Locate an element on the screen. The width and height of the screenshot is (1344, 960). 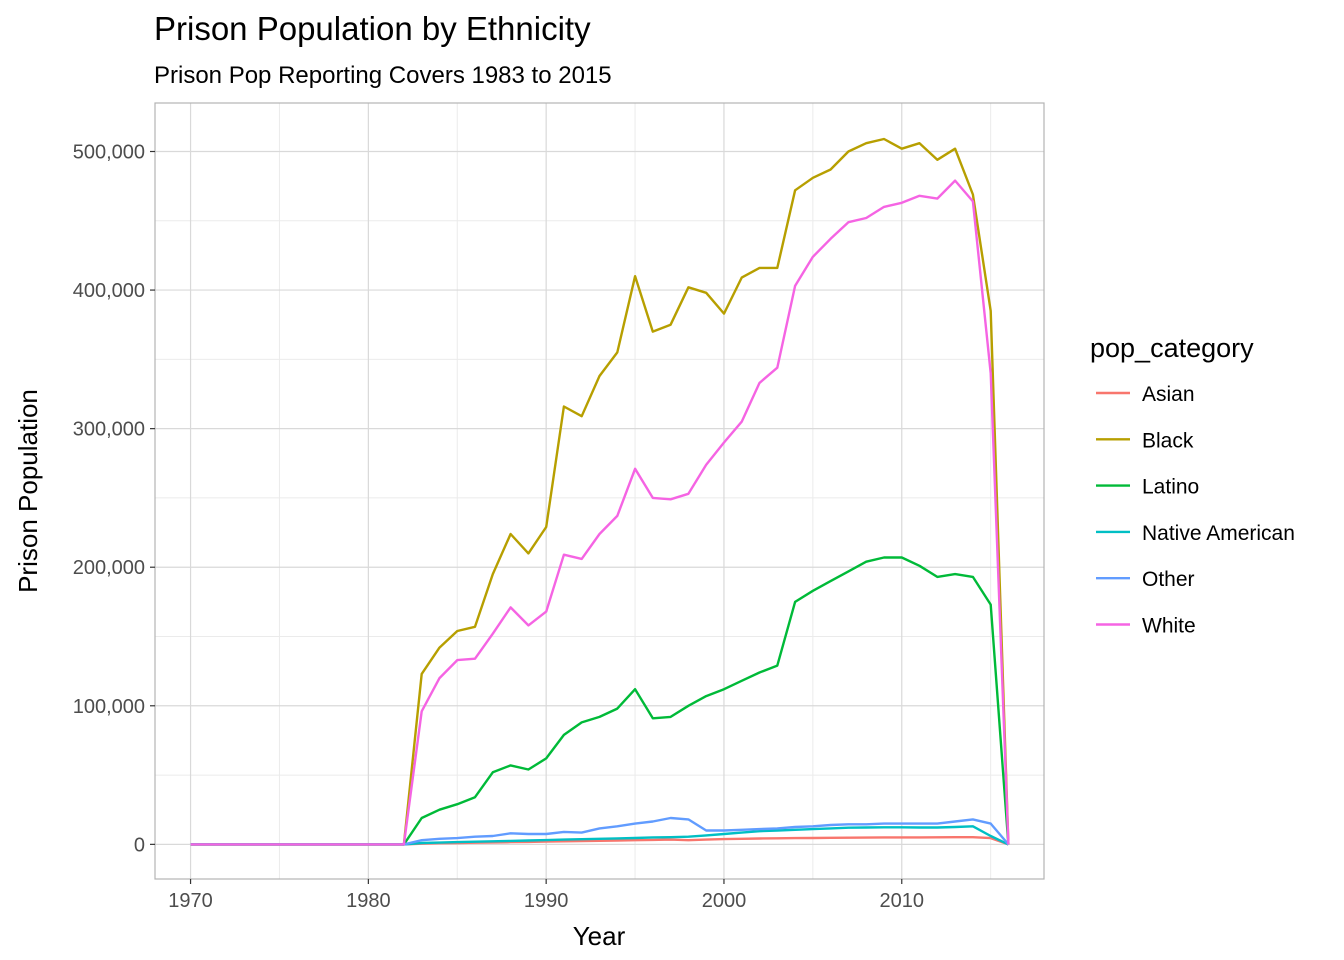
y-tick-label: 500,000 is located at coordinates (109, 153).